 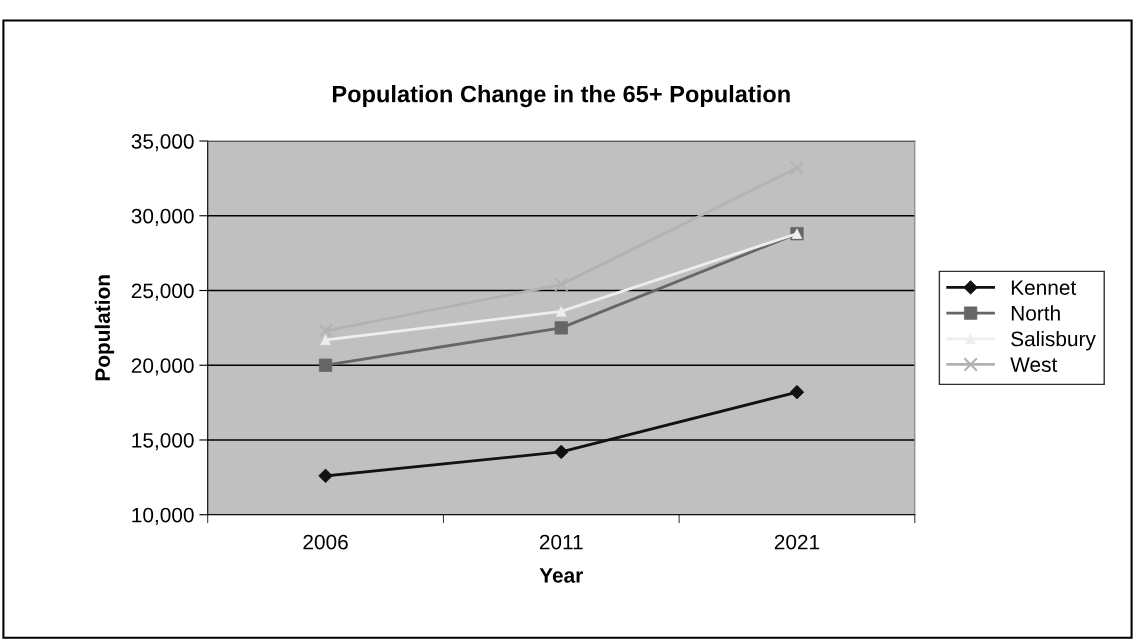 What do you see at coordinates (162, 367) in the screenshot?
I see `y-tick-label: 20,000` at bounding box center [162, 367].